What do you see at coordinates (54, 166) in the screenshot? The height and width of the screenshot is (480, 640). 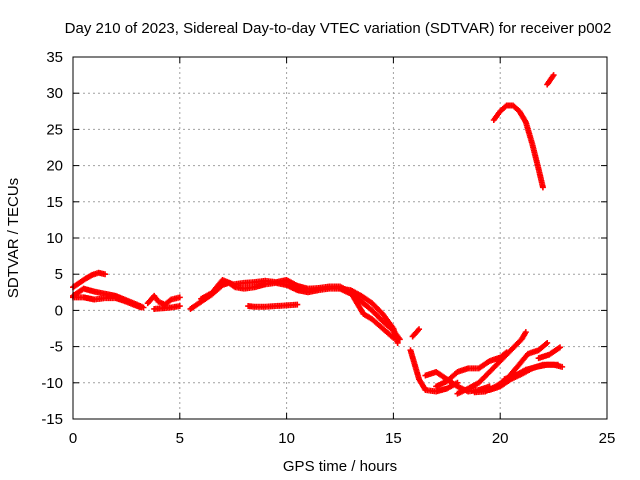 I see `y-tick-label: 20` at bounding box center [54, 166].